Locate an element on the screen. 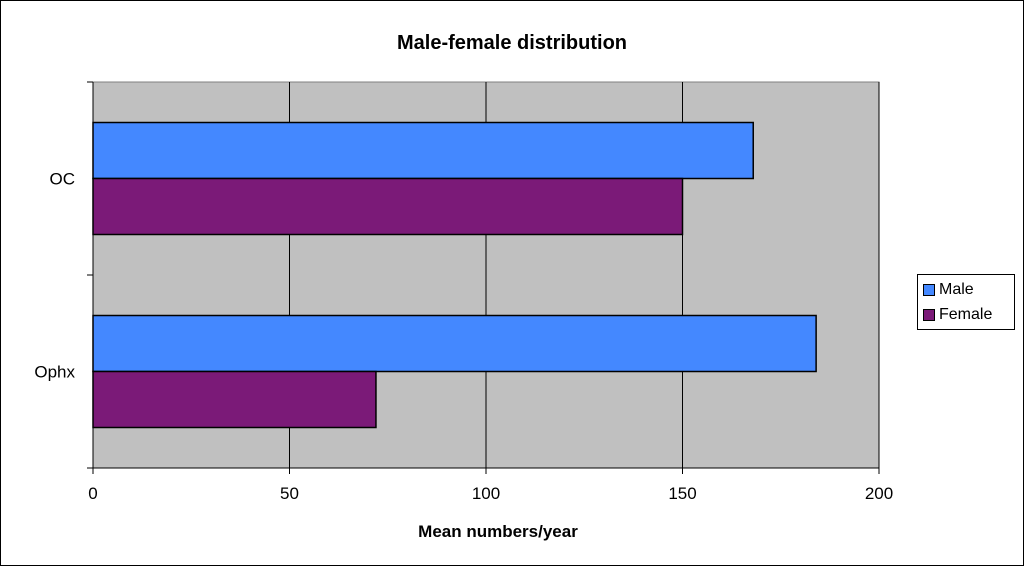  x-axis-title: Mean numbers/year is located at coordinates (498, 531).